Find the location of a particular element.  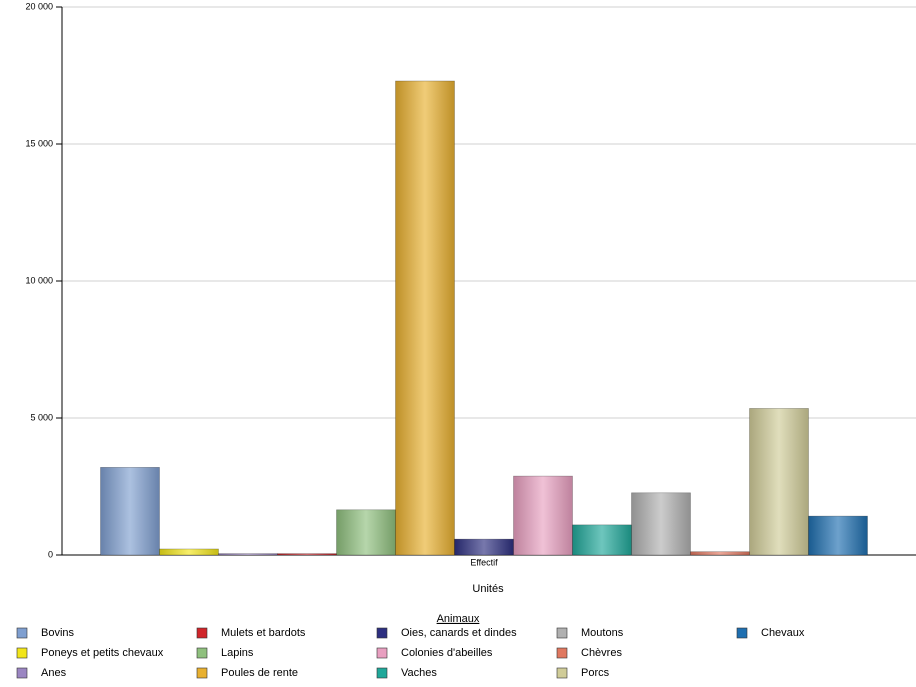

legend-label: Chevaux is located at coordinates (783, 633).